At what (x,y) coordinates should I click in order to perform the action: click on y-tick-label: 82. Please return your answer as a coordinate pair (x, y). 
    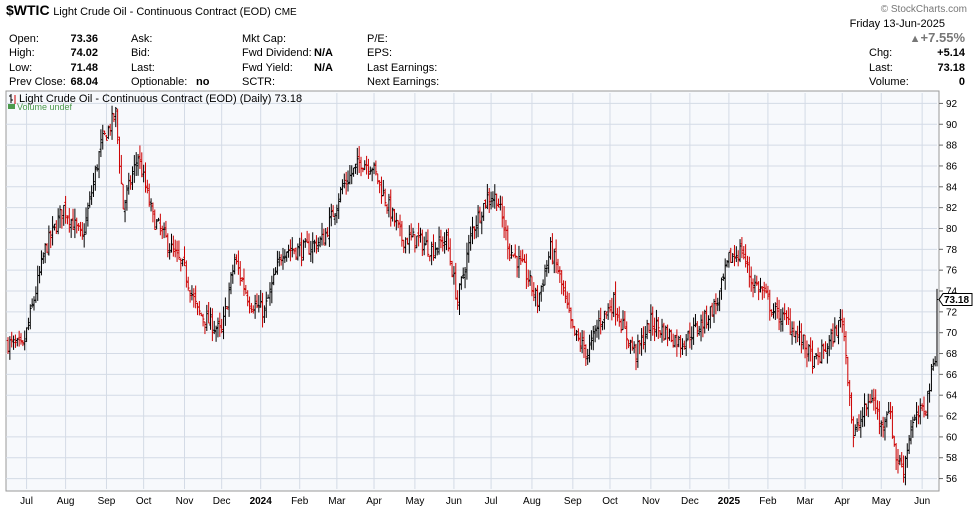
    Looking at the image, I should click on (952, 208).